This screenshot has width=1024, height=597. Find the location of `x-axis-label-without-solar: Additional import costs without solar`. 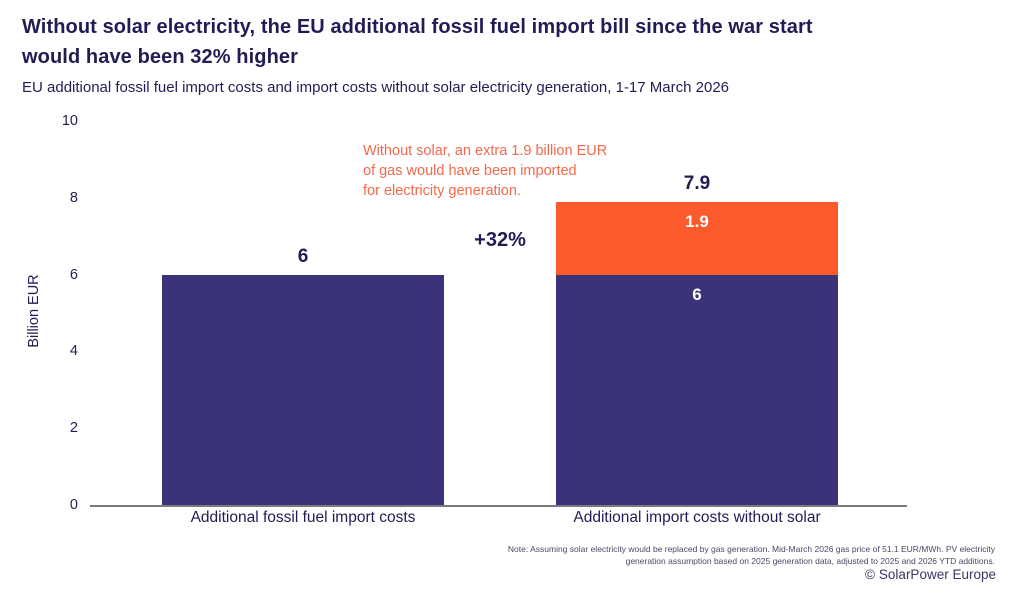

x-axis-label-without-solar: Additional import costs without solar is located at coordinates (697, 517).